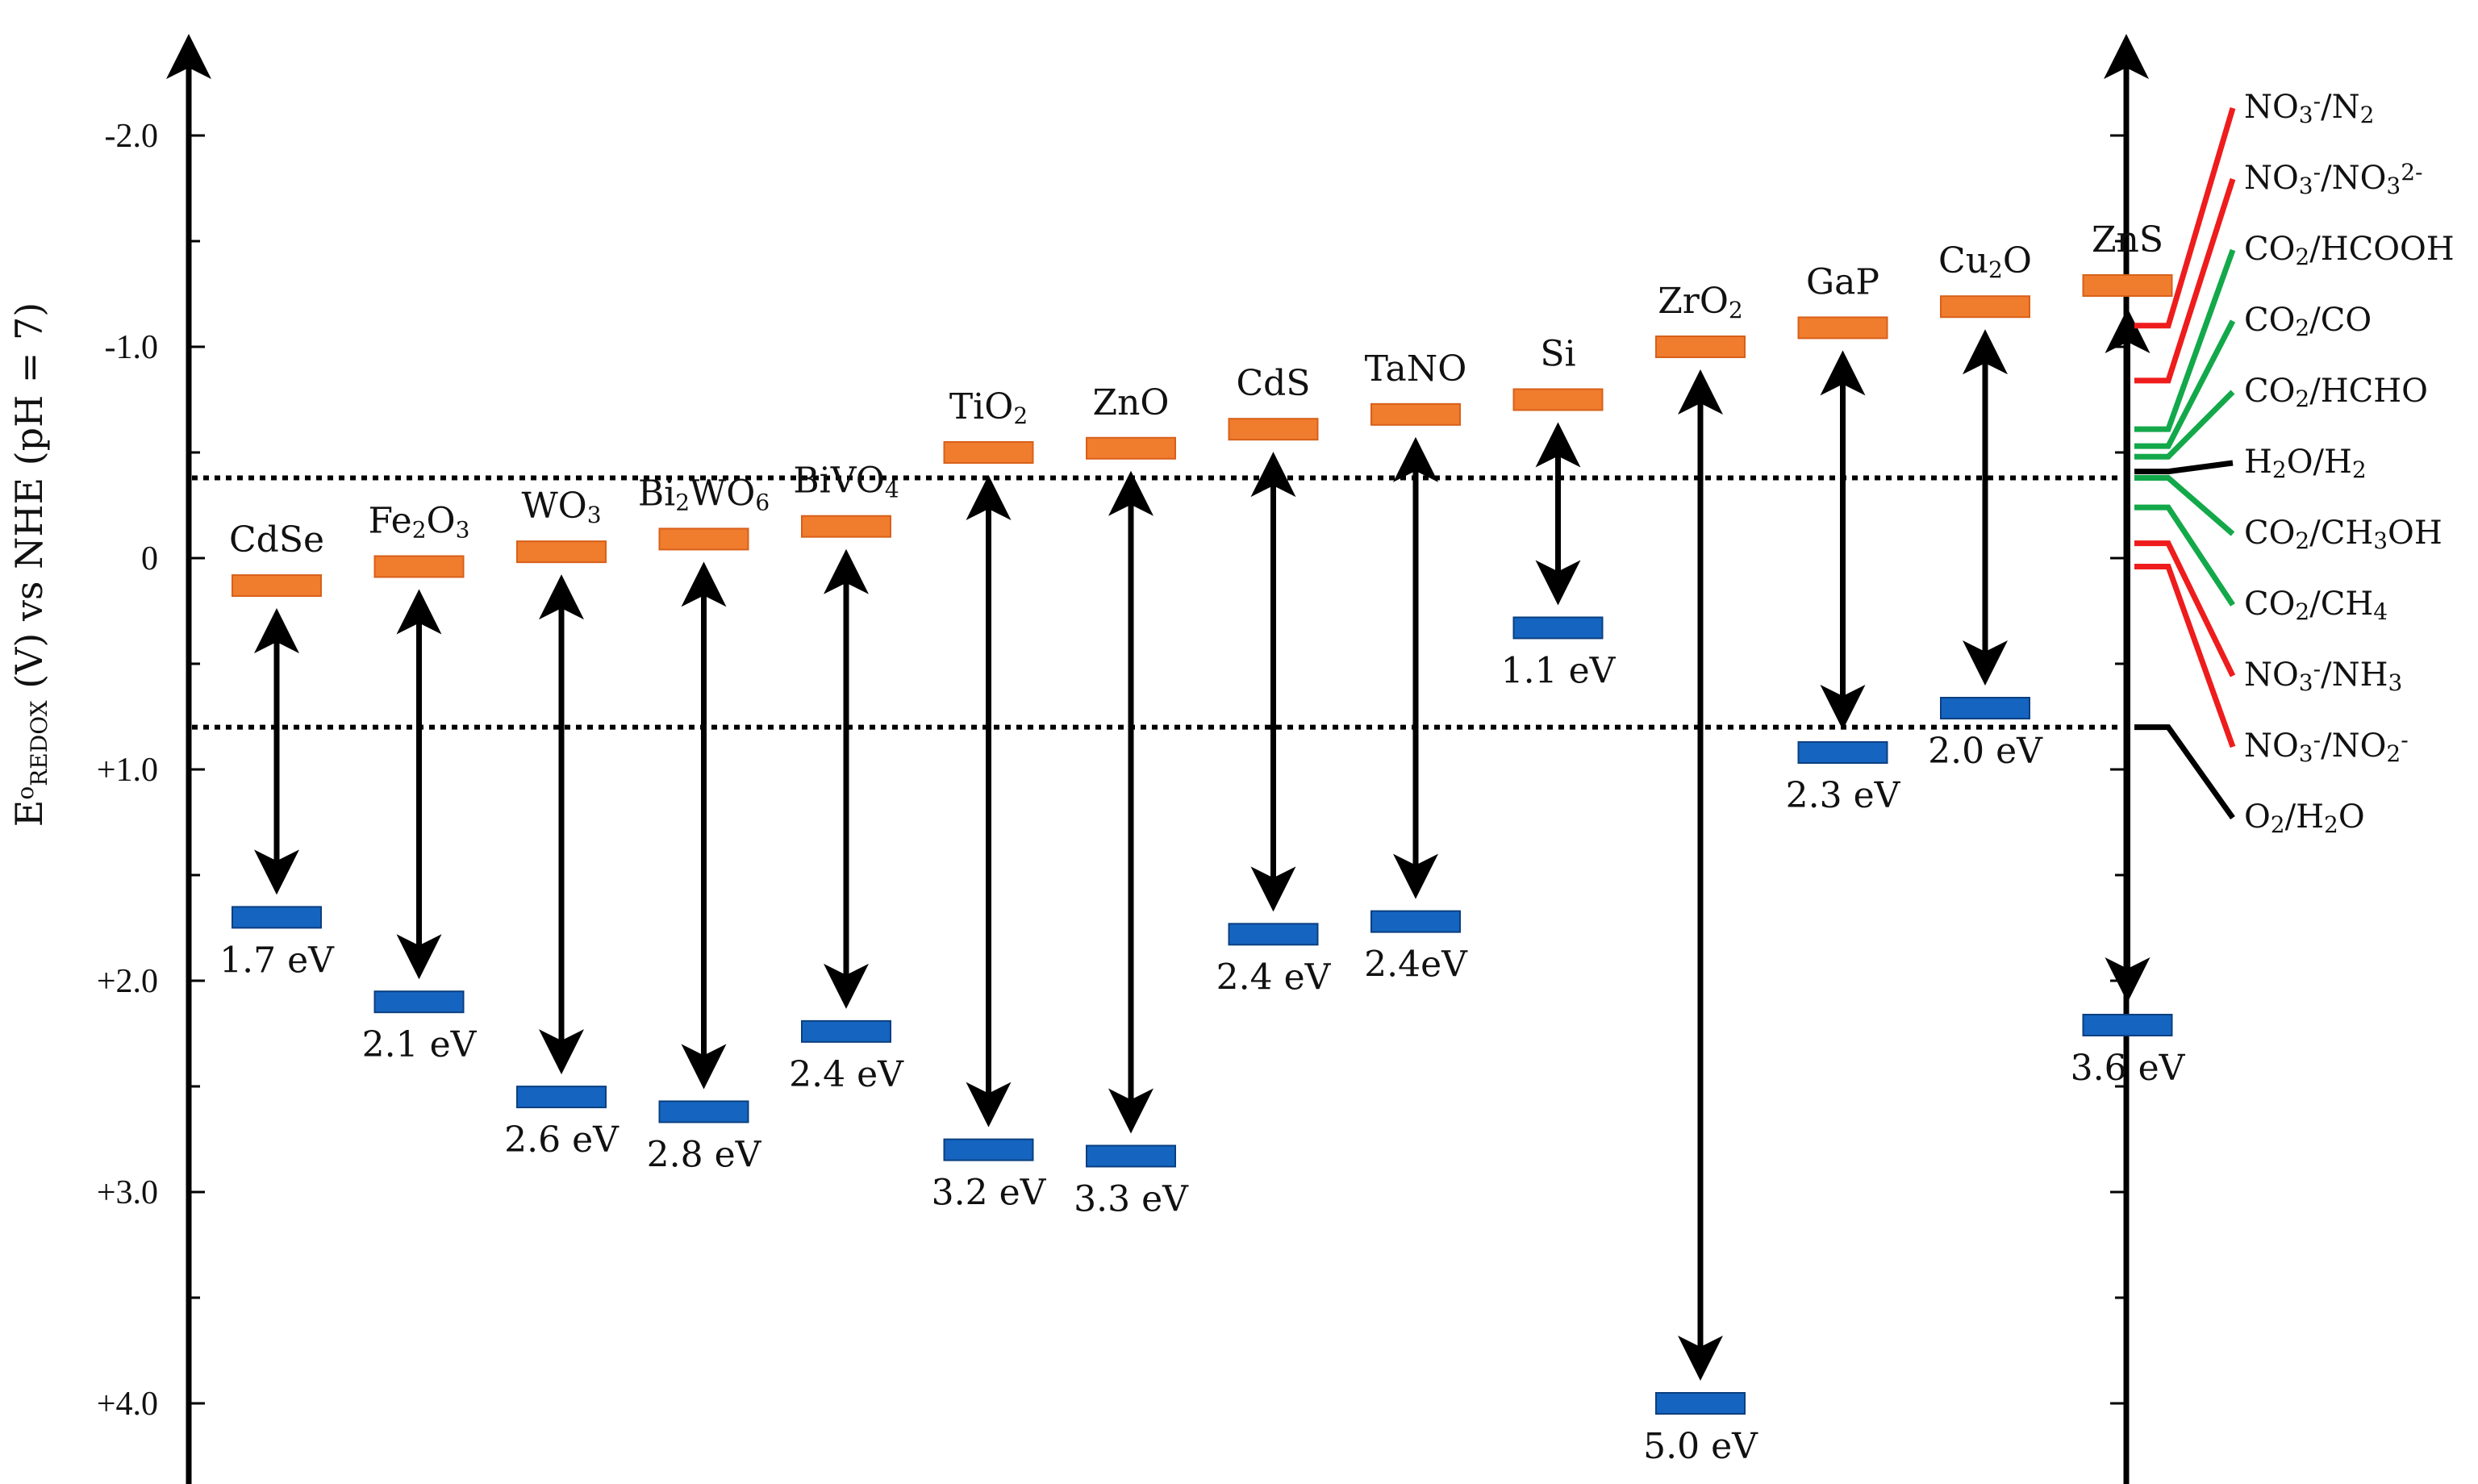 The image size is (2478, 1484). I want to click on redox-couple-group: H2O/H2, so click(2250, 464).